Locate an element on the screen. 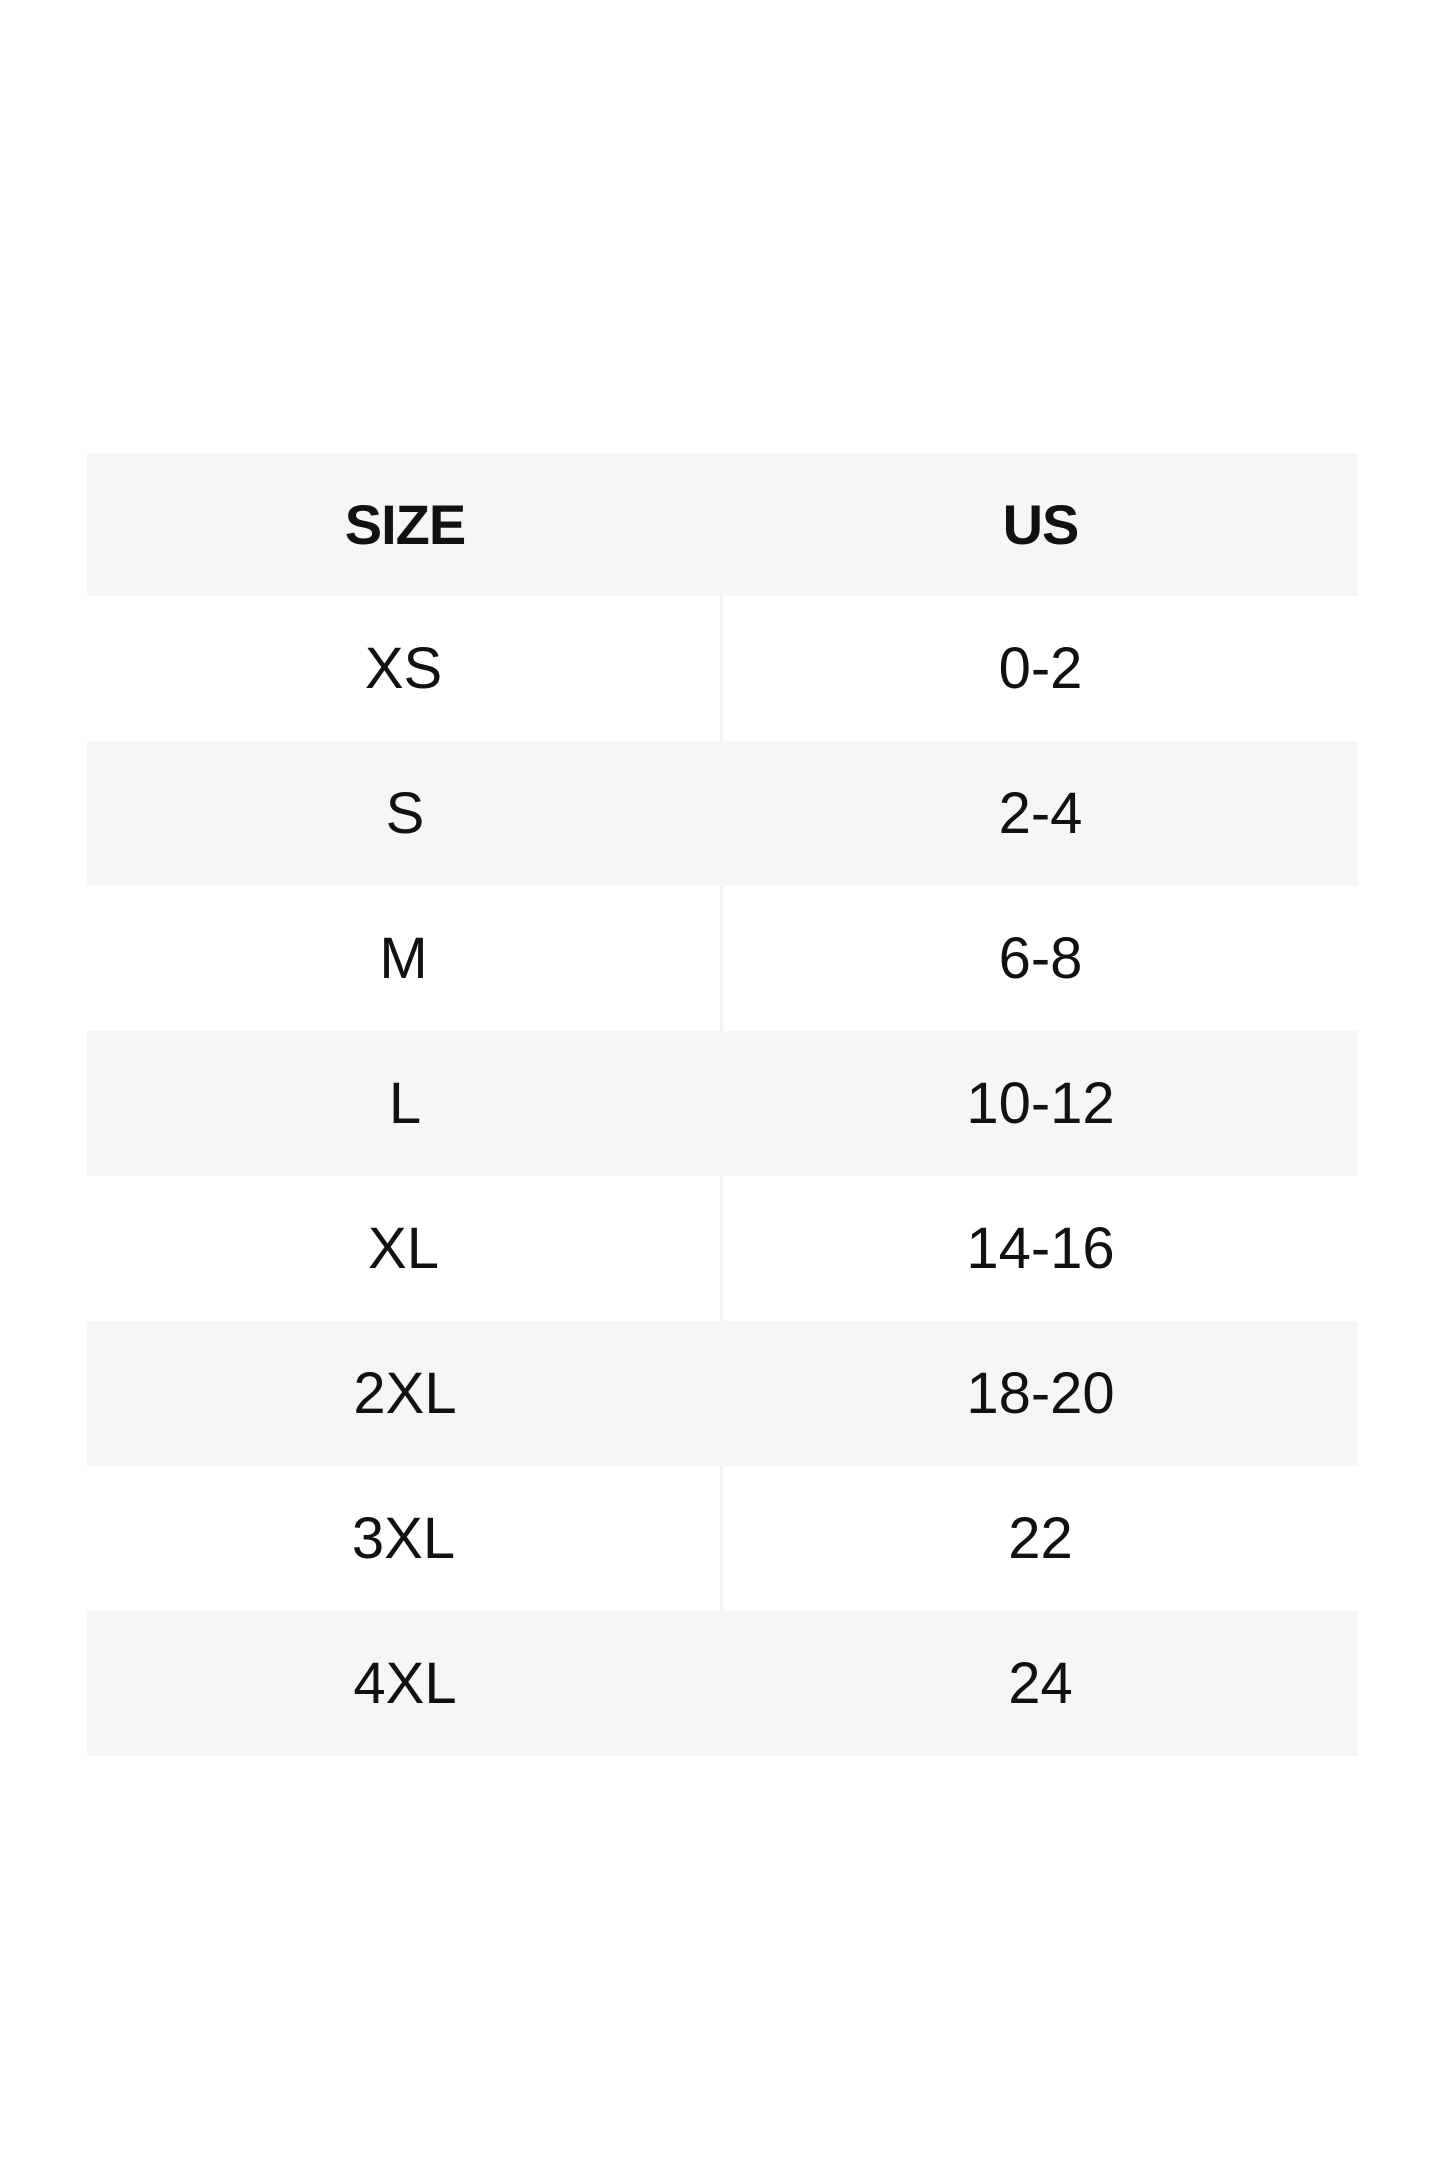  us-cell: 10-12 is located at coordinates (1040, 1103).